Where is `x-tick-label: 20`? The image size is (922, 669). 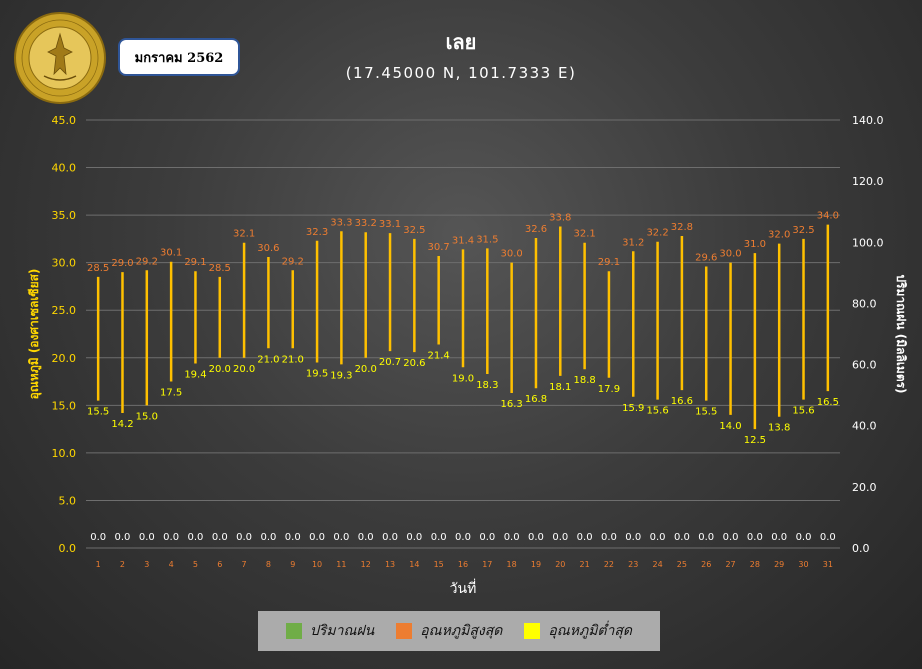
x-tick-label: 20 is located at coordinates (560, 564).